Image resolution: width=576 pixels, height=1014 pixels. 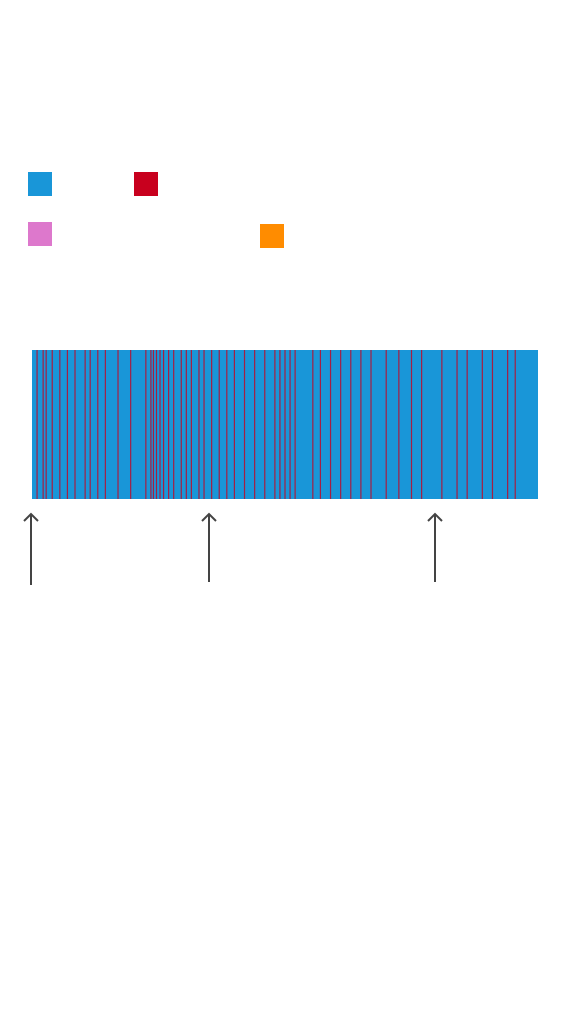 What do you see at coordinates (285, 424) in the screenshot?
I see `event-strip` at bounding box center [285, 424].